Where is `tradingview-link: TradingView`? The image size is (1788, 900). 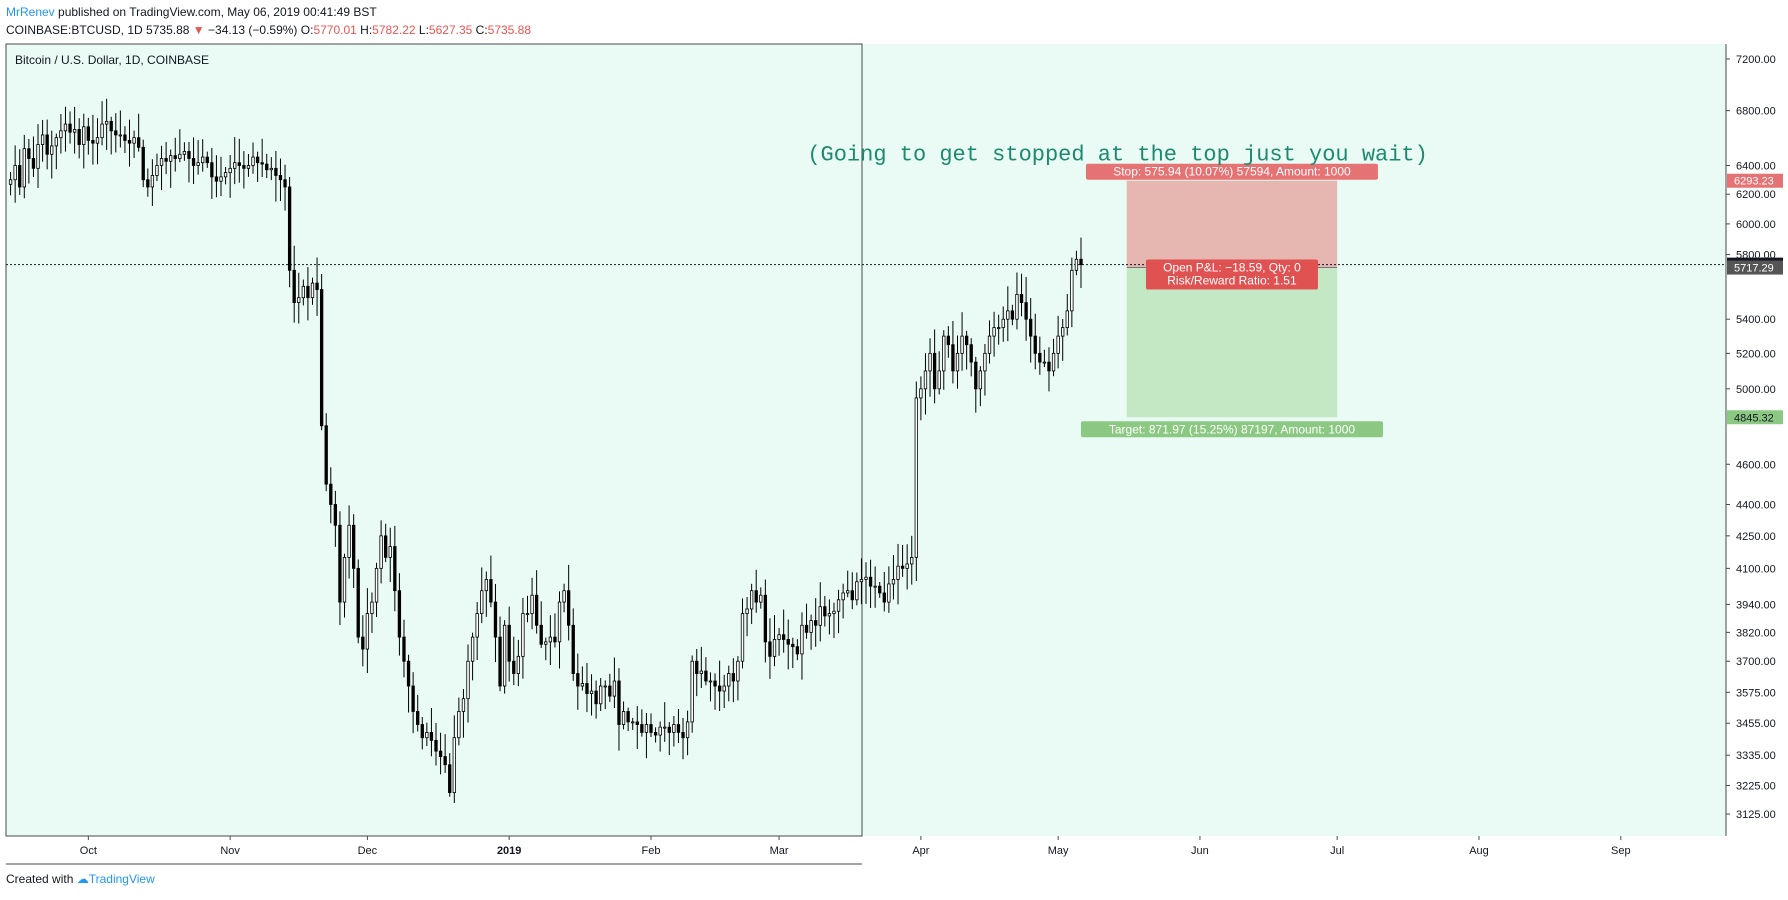 tradingview-link: TradingView is located at coordinates (121, 879).